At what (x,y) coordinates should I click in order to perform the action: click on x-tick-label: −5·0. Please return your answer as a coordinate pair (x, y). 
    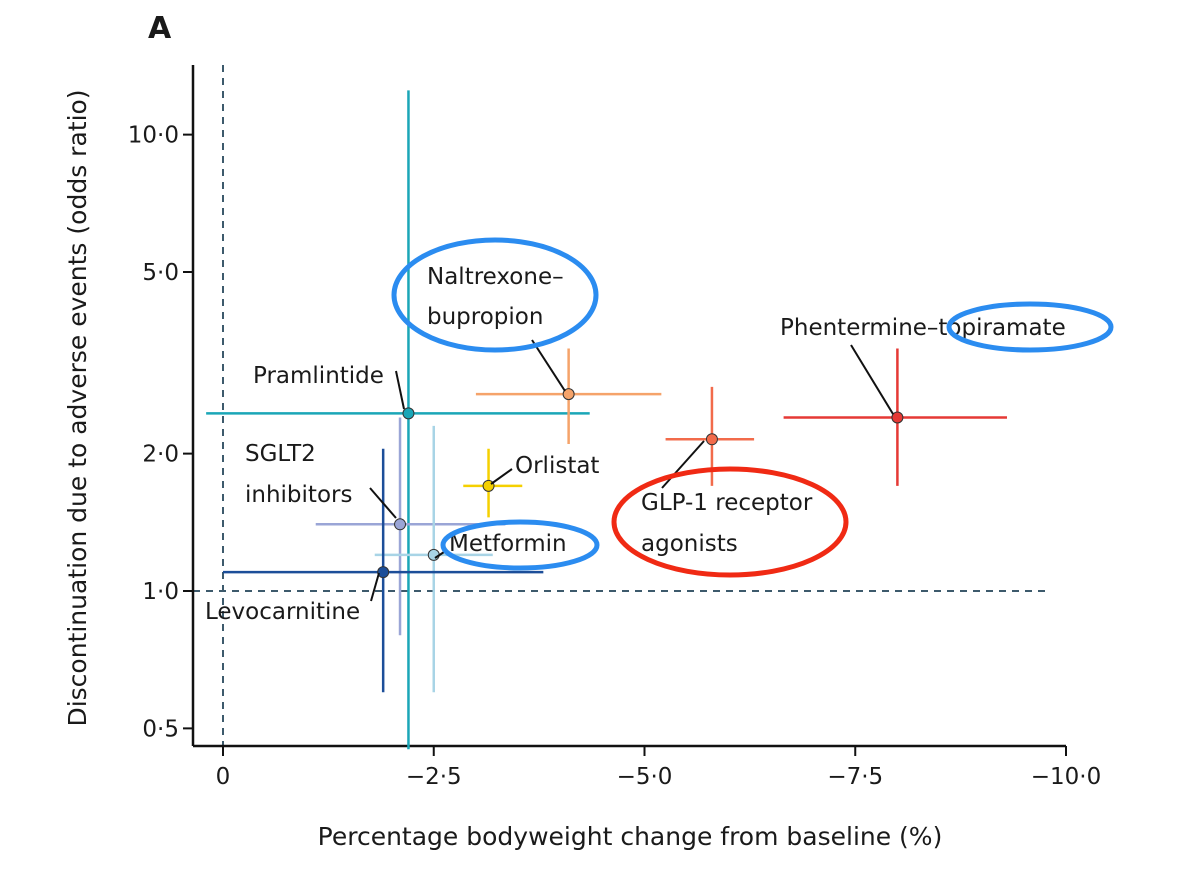
    Looking at the image, I should click on (645, 777).